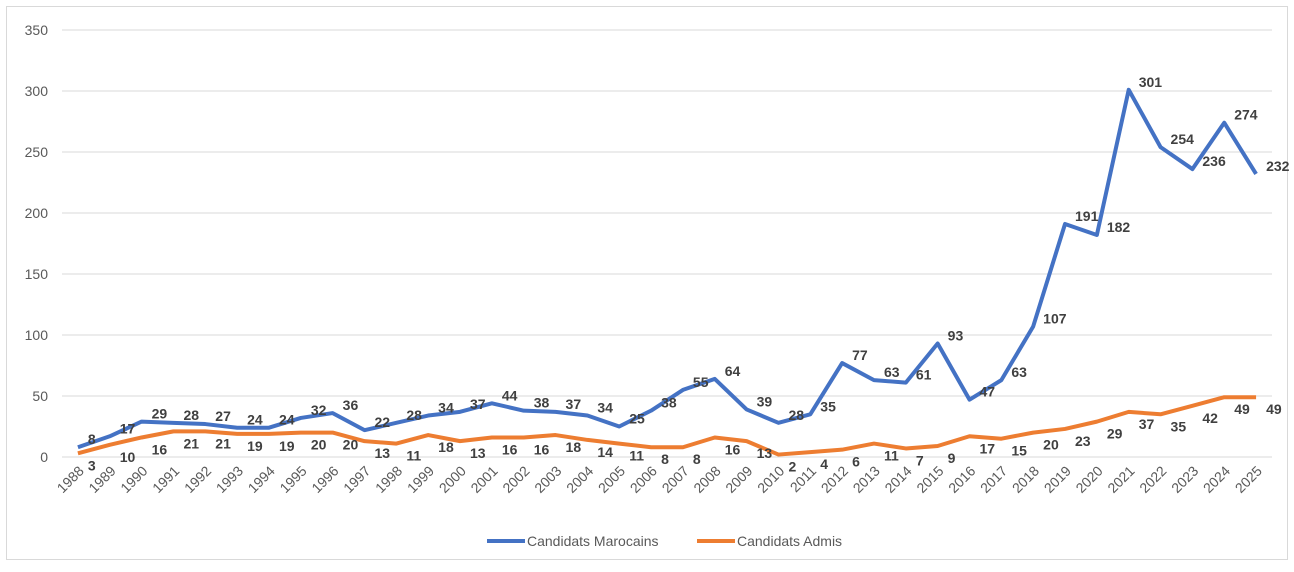  I want to click on data-label: 232, so click(1278, 166).